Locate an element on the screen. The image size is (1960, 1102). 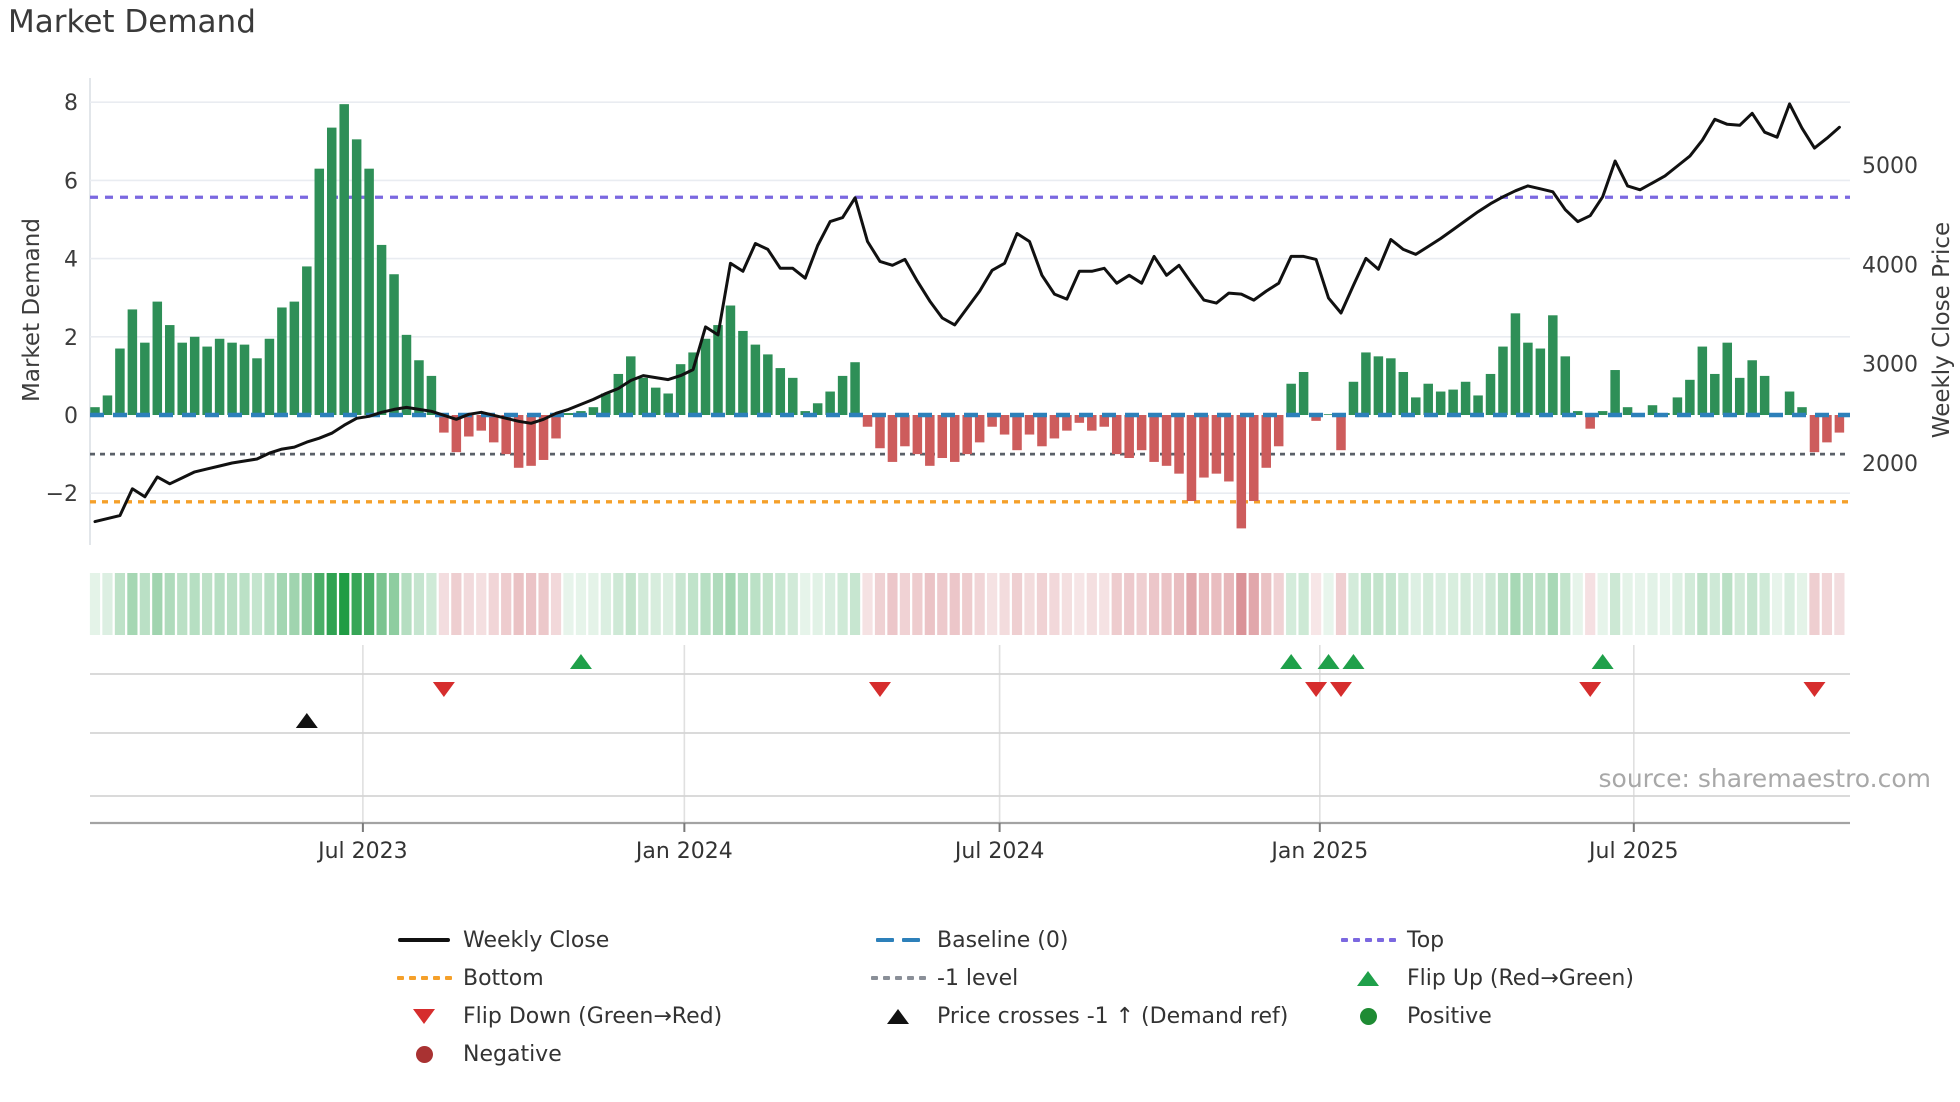
left-axis-tick-label: 6 is located at coordinates (71, 181).